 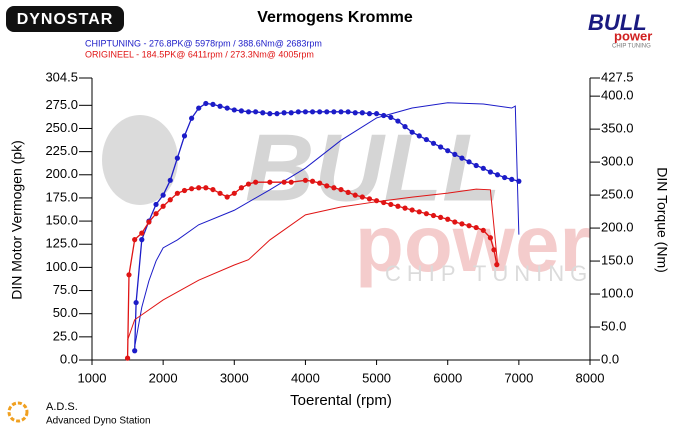 I want to click on x-tick-label: 3000, so click(x=234, y=377).